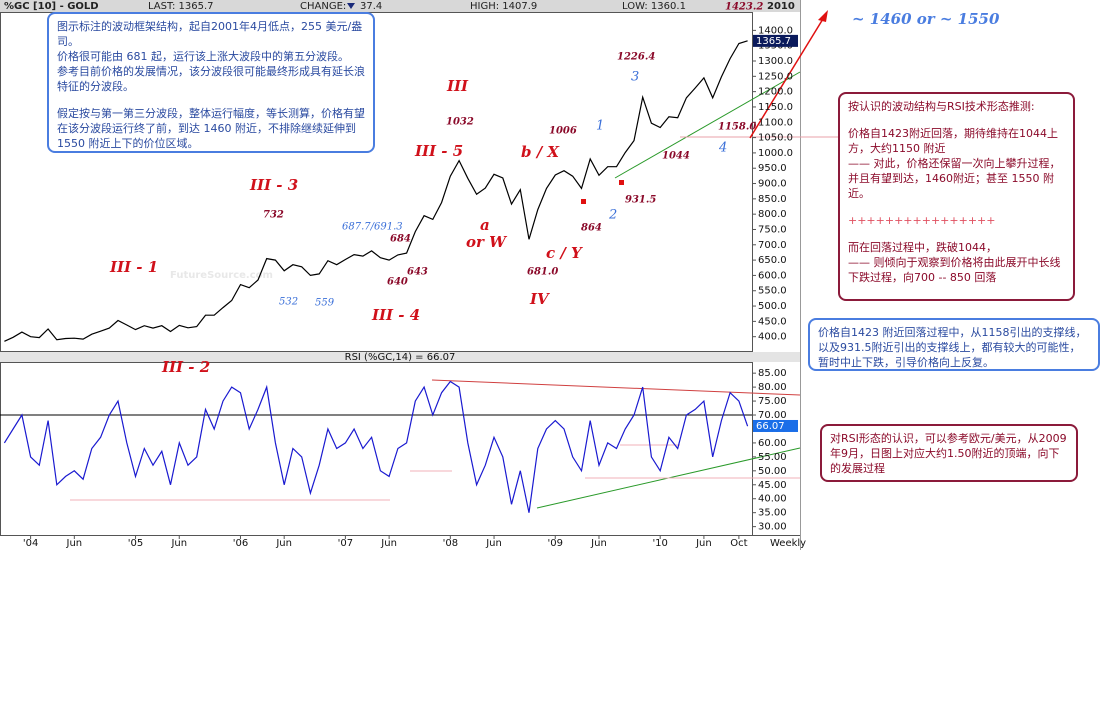 Image resolution: width=1109 pixels, height=724 pixels. I want to click on symbol: %GC [10] - GOLD, so click(51, 6).